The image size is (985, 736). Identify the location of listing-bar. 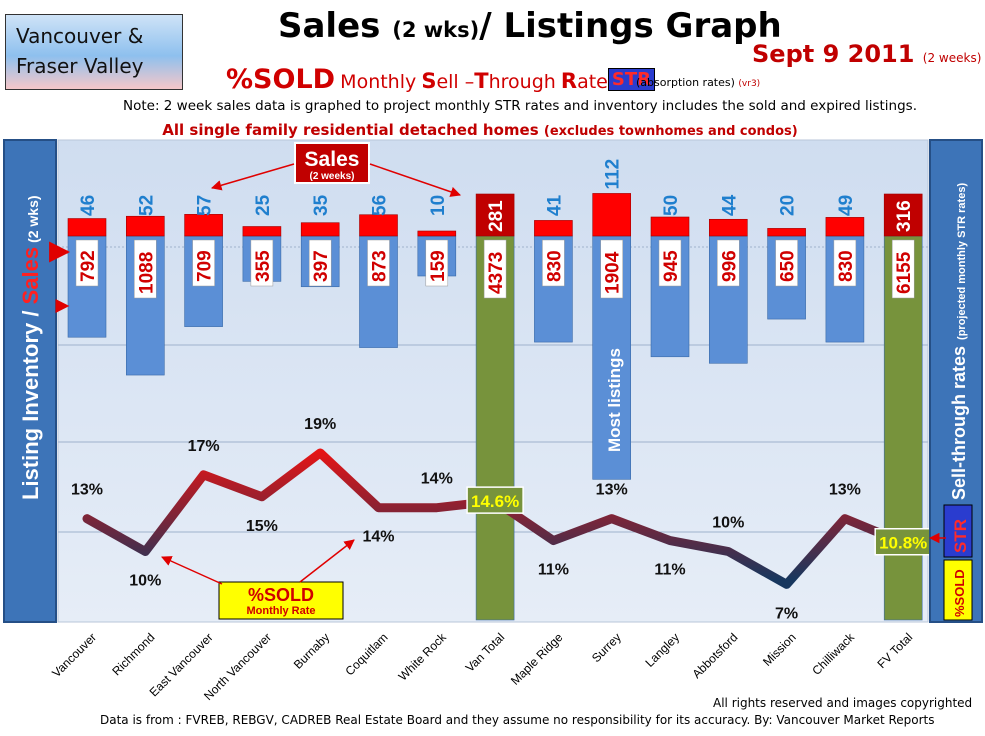
(903, 428).